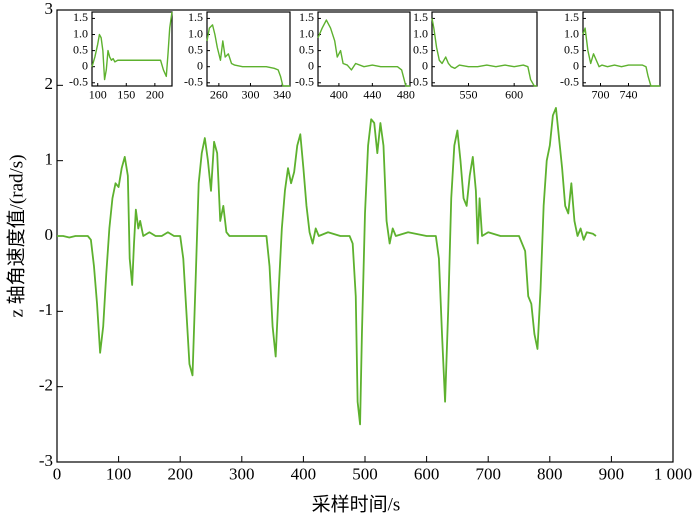  What do you see at coordinates (356, 504) in the screenshot?
I see `x-axis-label: 采样时间/s` at bounding box center [356, 504].